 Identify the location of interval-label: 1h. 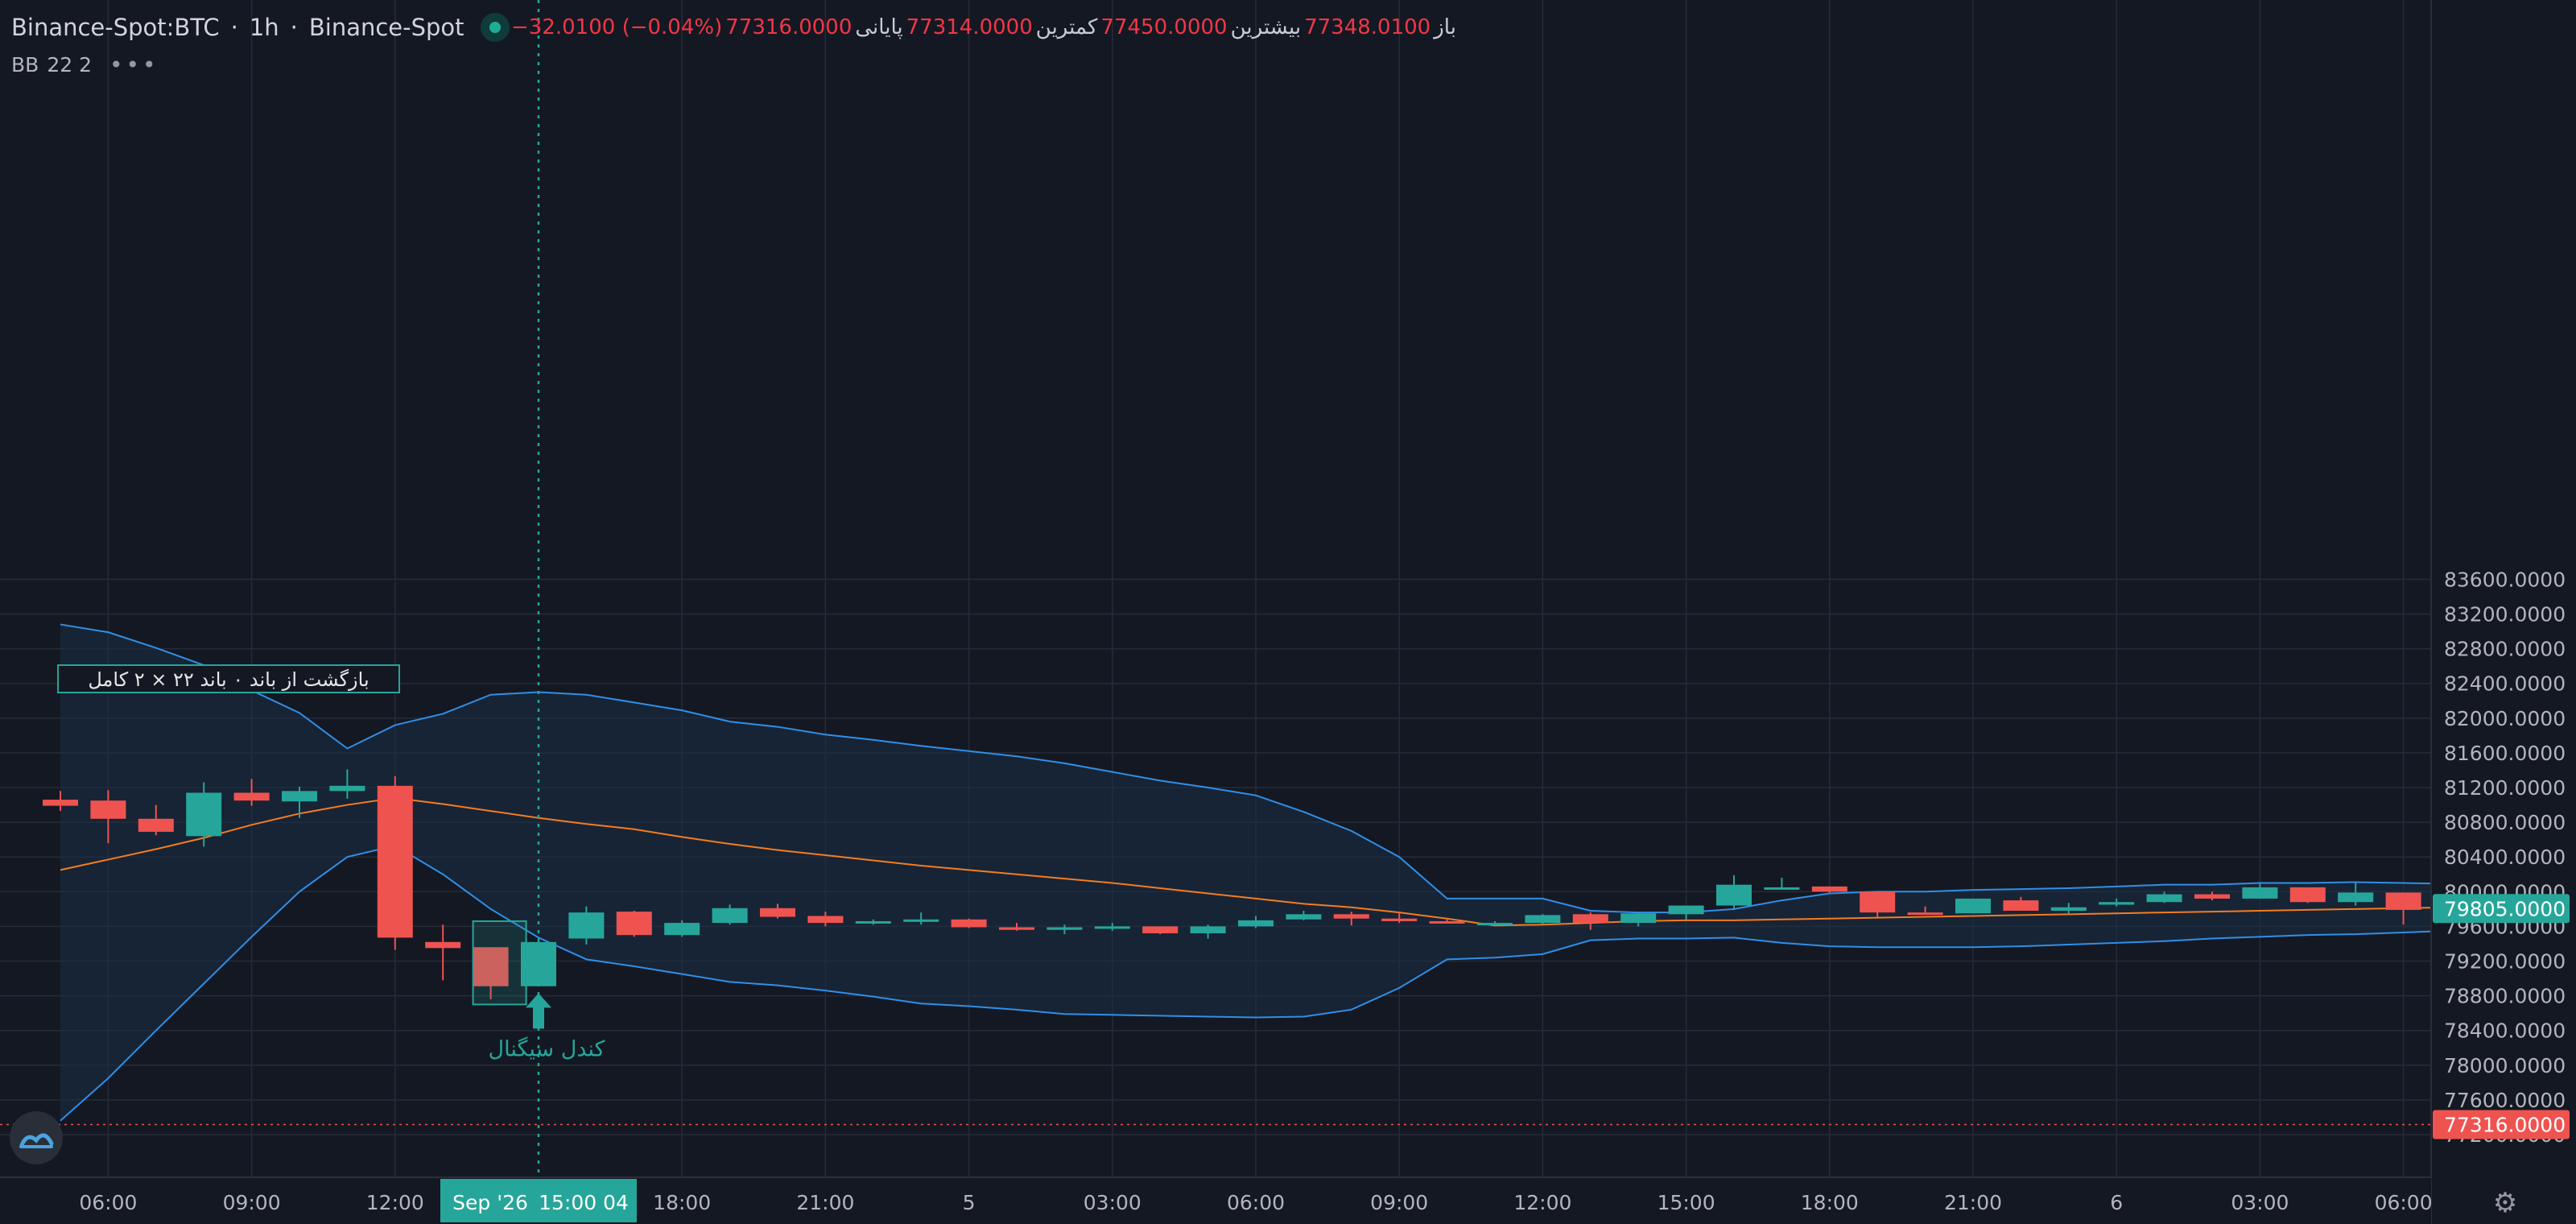
(264, 27).